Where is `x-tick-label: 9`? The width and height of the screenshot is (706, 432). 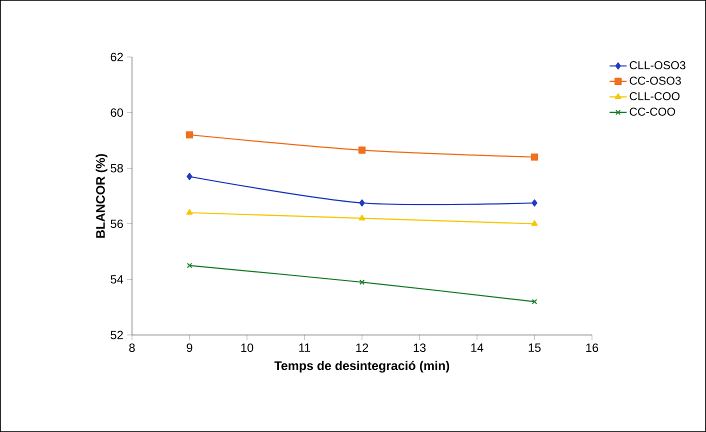
x-tick-label: 9 is located at coordinates (189, 348).